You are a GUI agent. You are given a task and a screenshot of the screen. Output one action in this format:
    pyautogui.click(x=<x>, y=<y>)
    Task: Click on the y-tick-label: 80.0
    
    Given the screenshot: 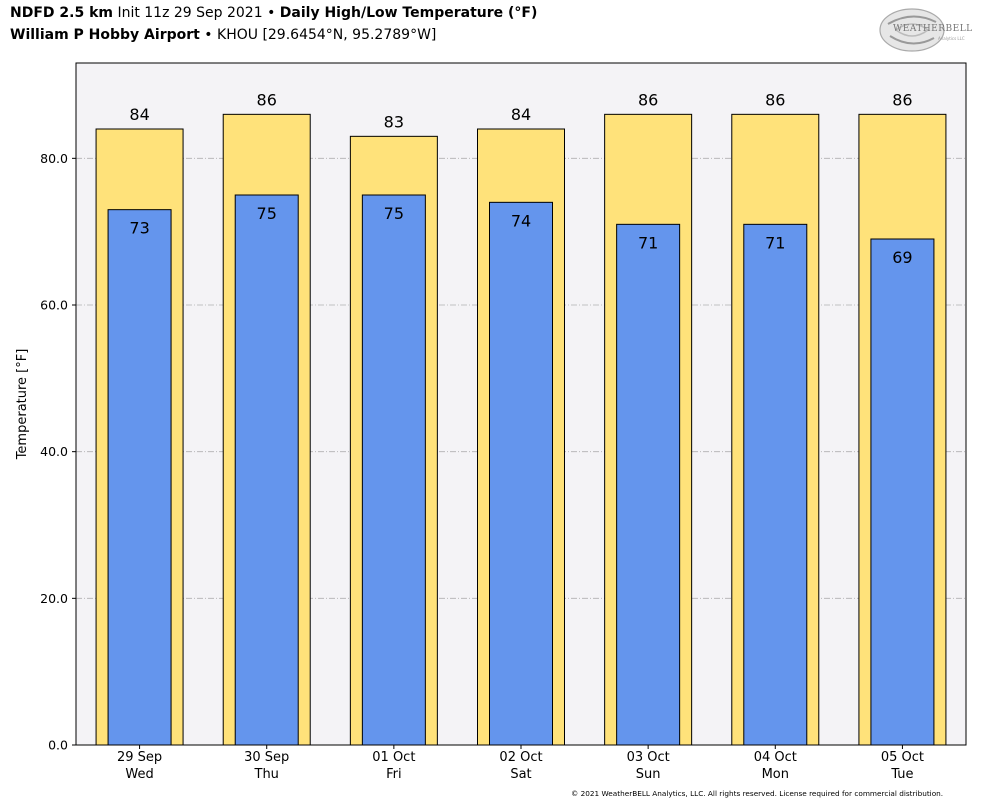 What is the action you would take?
    pyautogui.click(x=54, y=158)
    